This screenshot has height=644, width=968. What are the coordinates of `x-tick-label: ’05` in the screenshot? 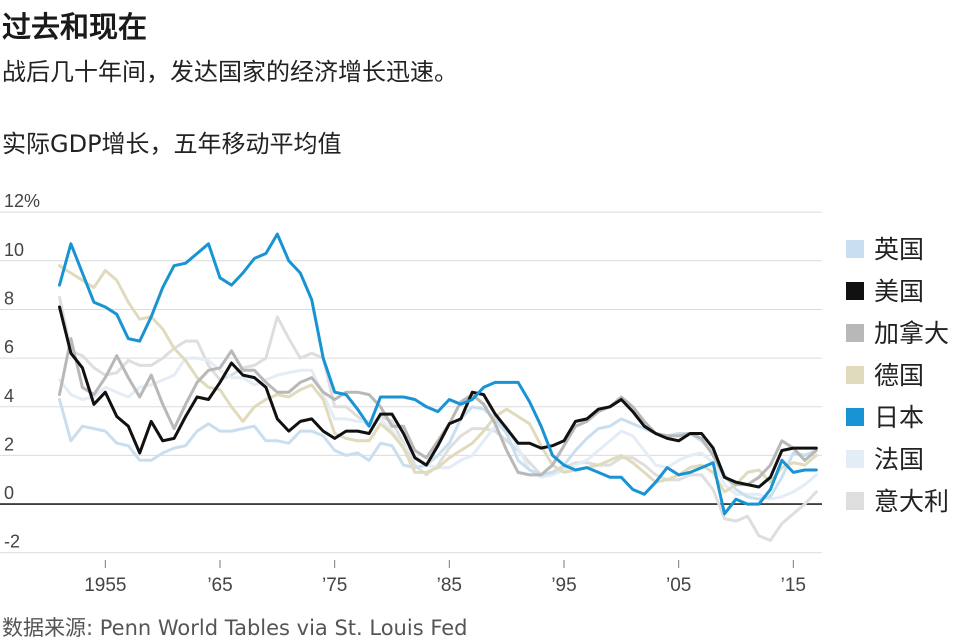 It's located at (678, 585).